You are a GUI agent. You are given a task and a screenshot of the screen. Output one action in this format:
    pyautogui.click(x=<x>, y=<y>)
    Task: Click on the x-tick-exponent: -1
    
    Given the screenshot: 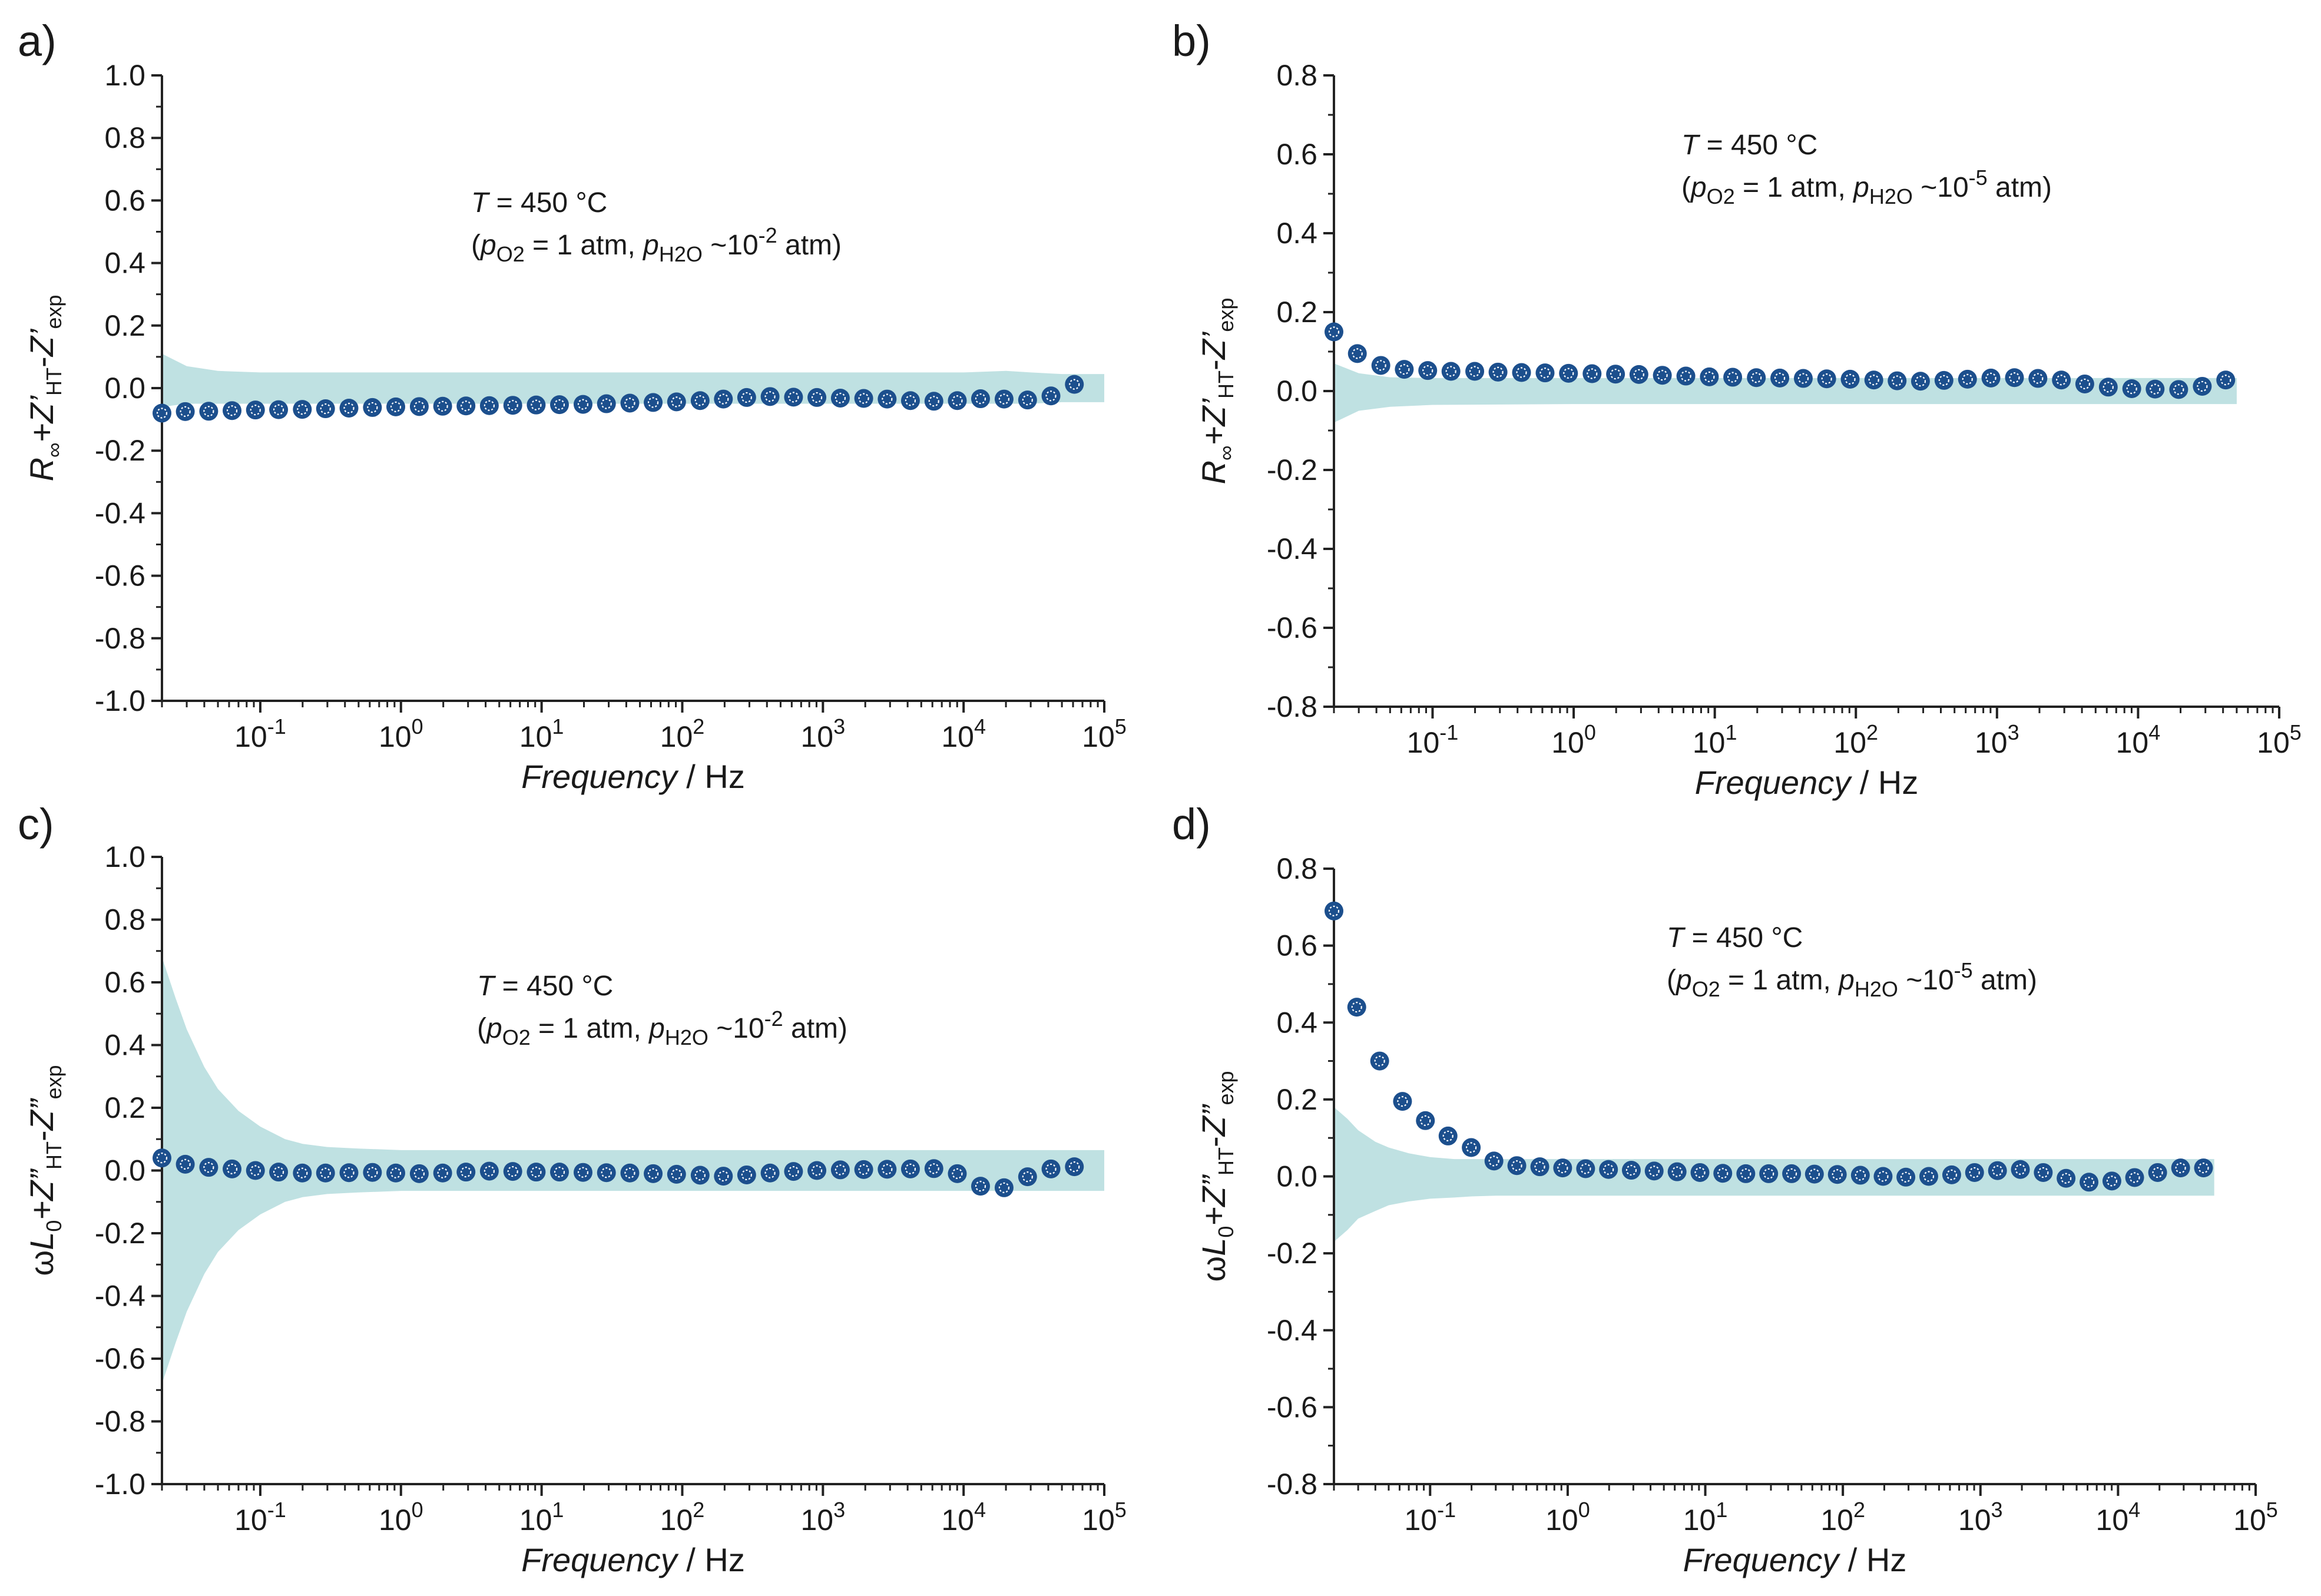 What is the action you would take?
    pyautogui.click(x=276, y=1510)
    